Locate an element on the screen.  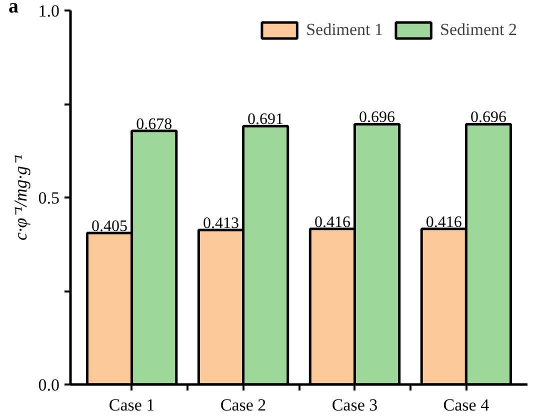
y-tick-label: 0.5 is located at coordinates (49, 198).